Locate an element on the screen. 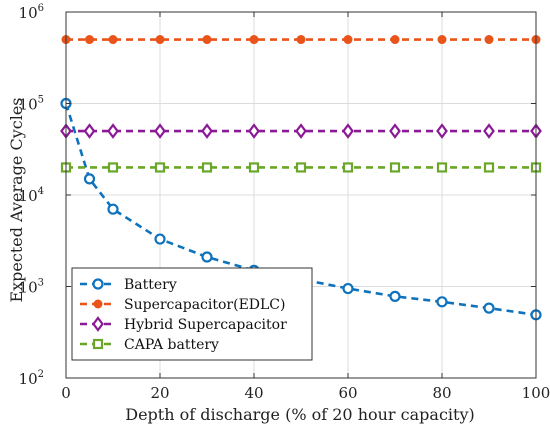 Image resolution: width=550 pixels, height=435 pixels. legend-label: Supercapacitor(EDLC) is located at coordinates (205, 305).